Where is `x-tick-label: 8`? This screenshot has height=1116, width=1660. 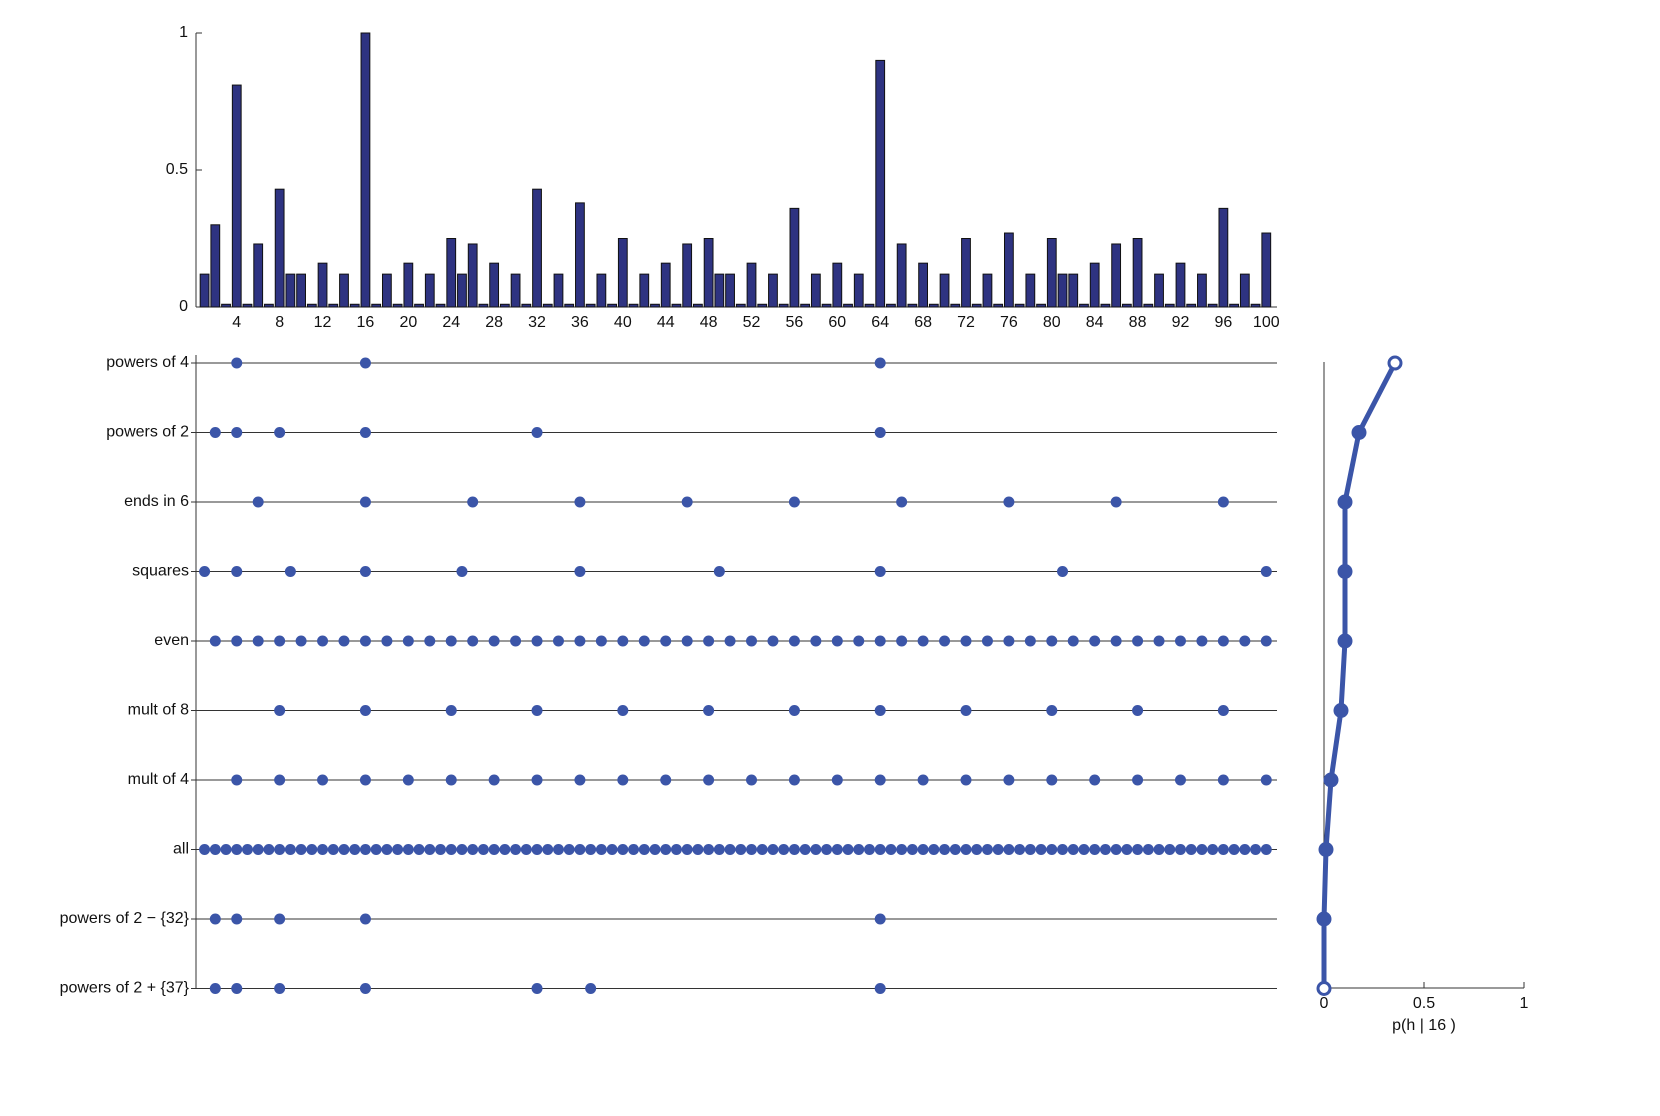 x-tick-label: 8 is located at coordinates (279, 322).